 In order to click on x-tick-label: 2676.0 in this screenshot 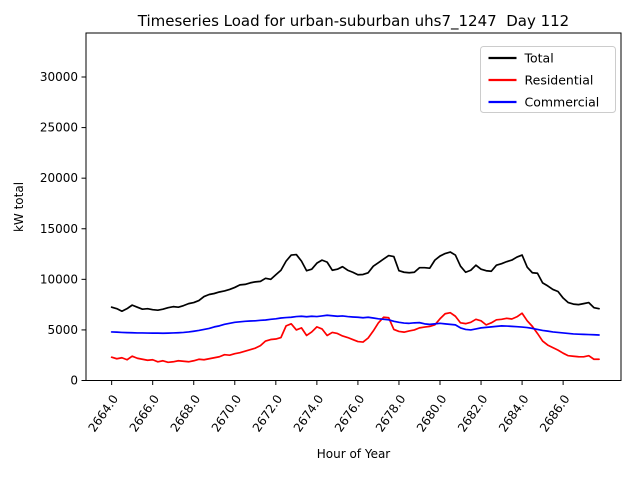, I will do `click(350, 413)`.